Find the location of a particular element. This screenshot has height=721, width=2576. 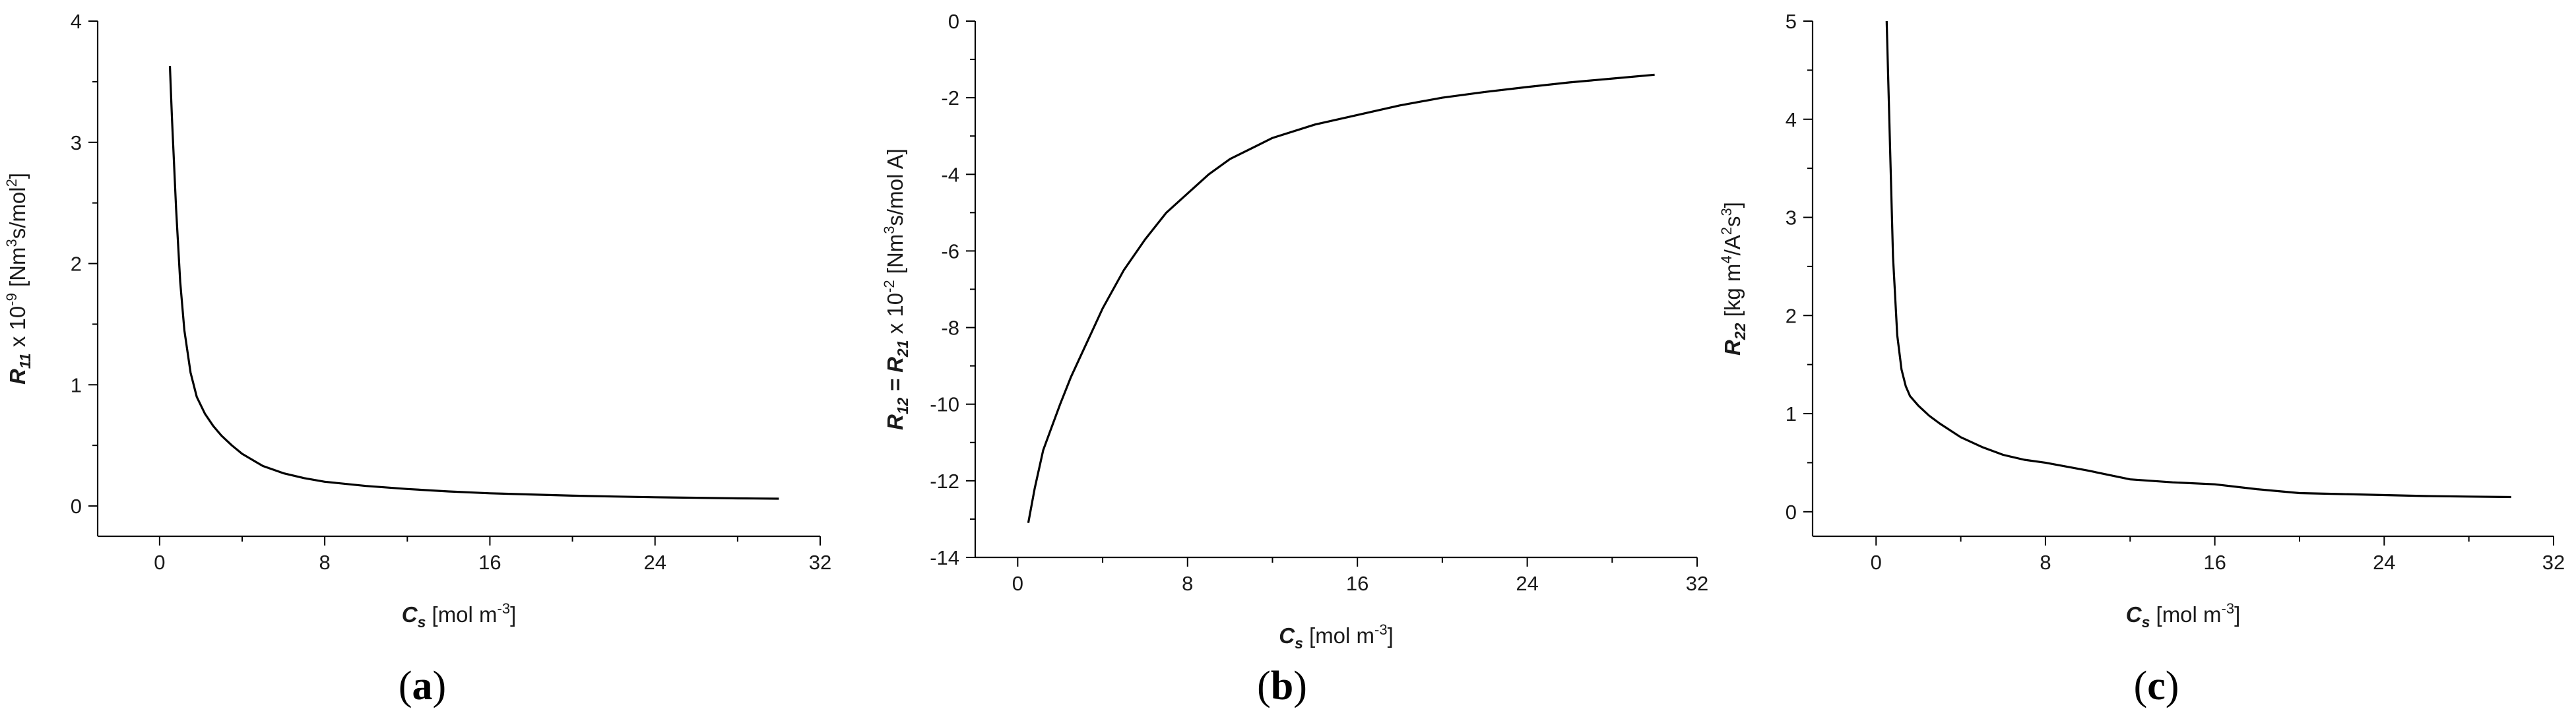

y-tick-label: -2 is located at coordinates (950, 98).